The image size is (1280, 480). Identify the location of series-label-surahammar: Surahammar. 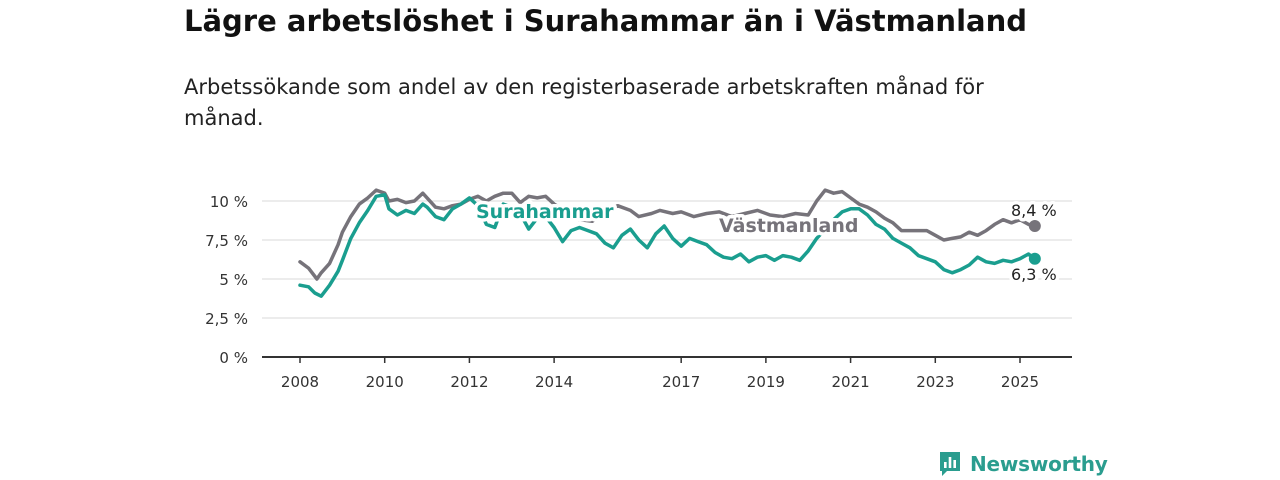
(545, 212).